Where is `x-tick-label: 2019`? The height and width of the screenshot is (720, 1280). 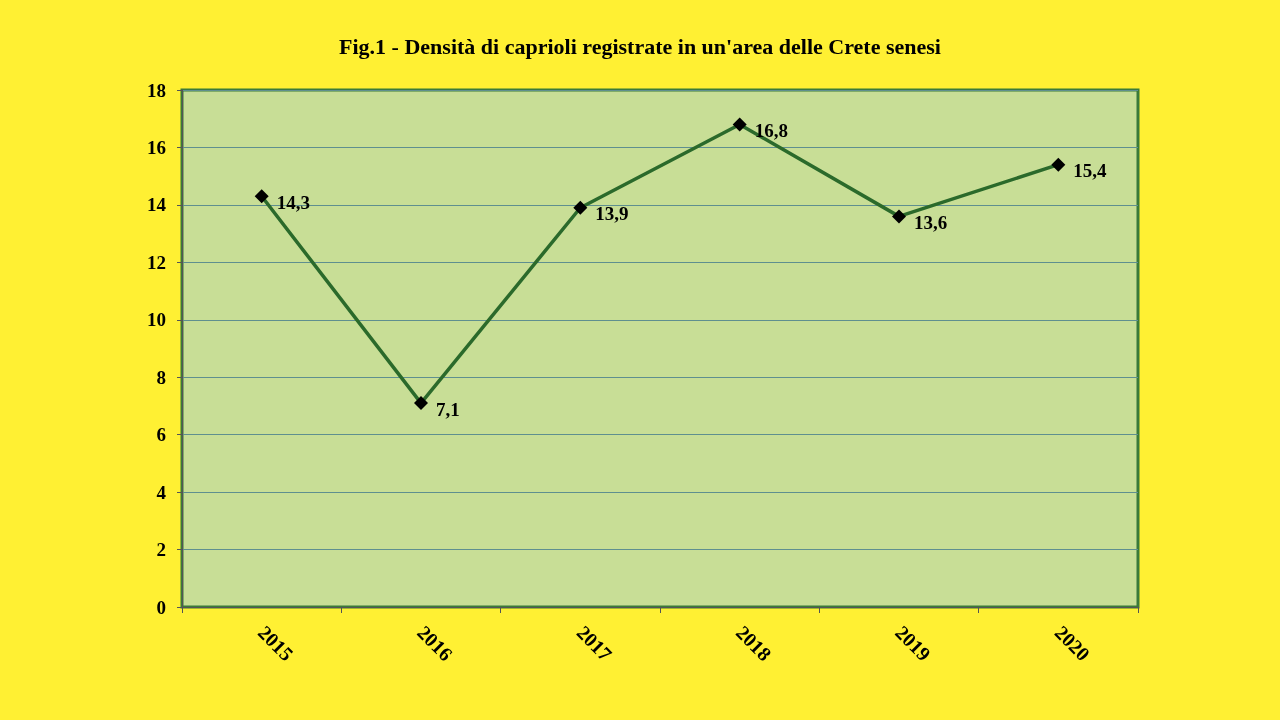
x-tick-label: 2019 is located at coordinates (913, 643).